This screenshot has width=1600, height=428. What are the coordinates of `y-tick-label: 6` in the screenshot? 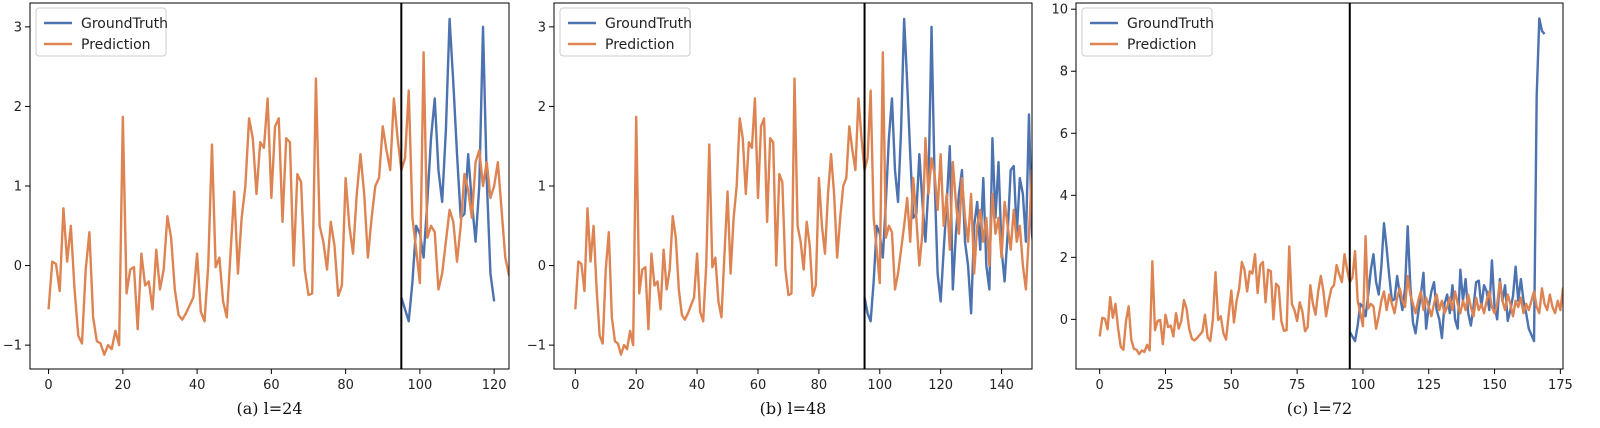 It's located at (1064, 134).